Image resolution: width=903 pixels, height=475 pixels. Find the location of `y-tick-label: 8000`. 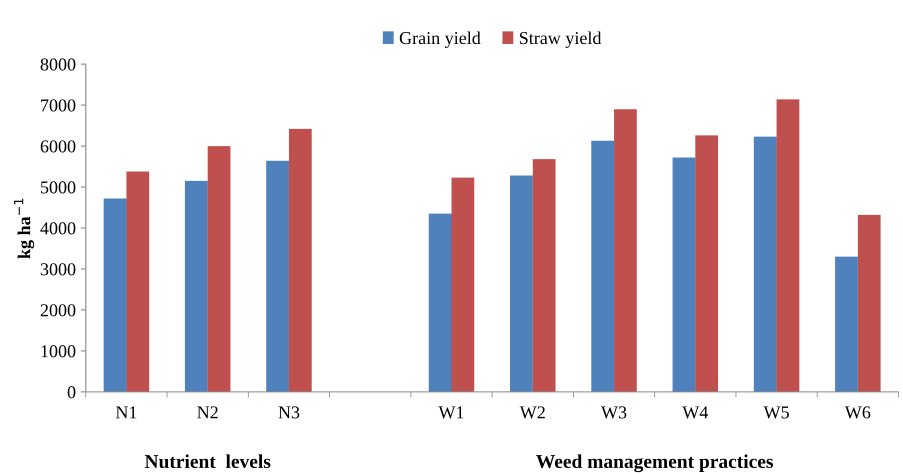

y-tick-label: 8000 is located at coordinates (58, 64).